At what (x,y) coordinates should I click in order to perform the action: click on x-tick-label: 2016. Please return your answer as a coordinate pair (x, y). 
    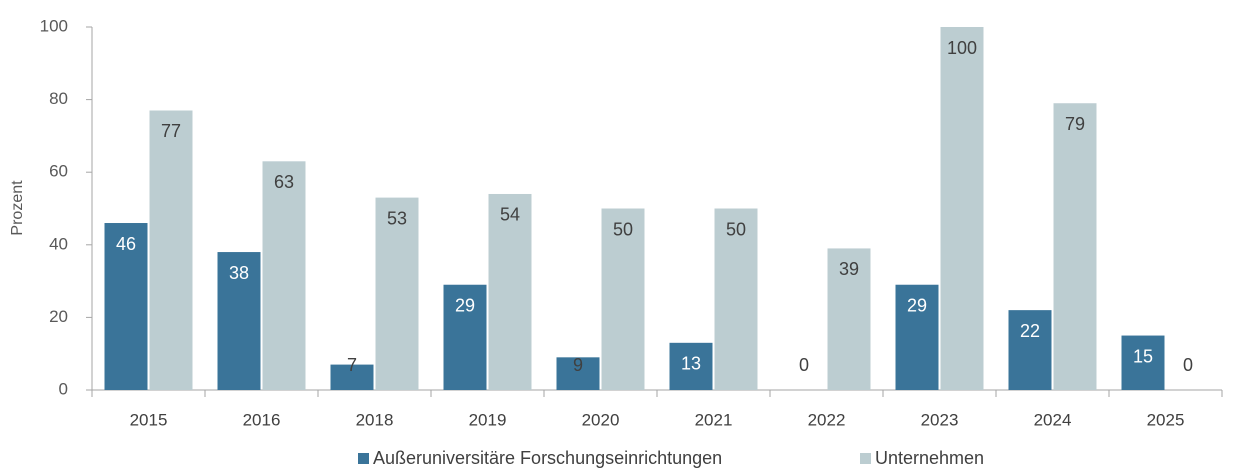
    Looking at the image, I should click on (262, 419).